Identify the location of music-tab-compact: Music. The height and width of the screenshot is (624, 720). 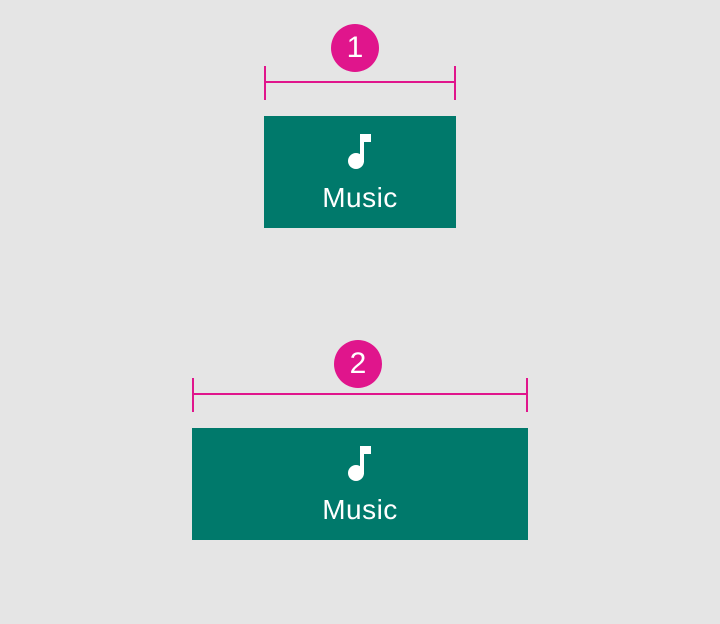
(360, 172).